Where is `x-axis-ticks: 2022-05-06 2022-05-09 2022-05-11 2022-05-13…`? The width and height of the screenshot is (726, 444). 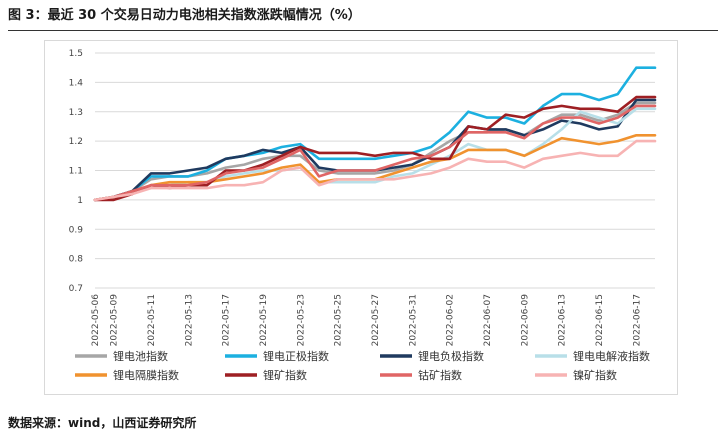
x-axis-ticks: 2022-05-06 2022-05-09 2022-05-11 2022-05-13… is located at coordinates (366, 320).